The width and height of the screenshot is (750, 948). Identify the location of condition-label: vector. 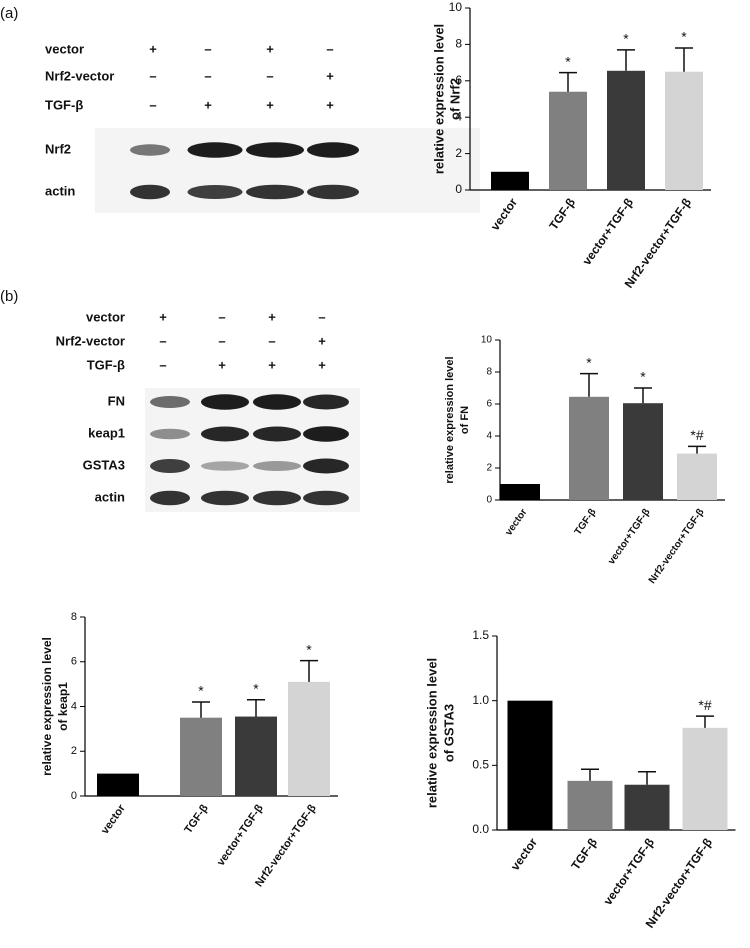
(105, 316).